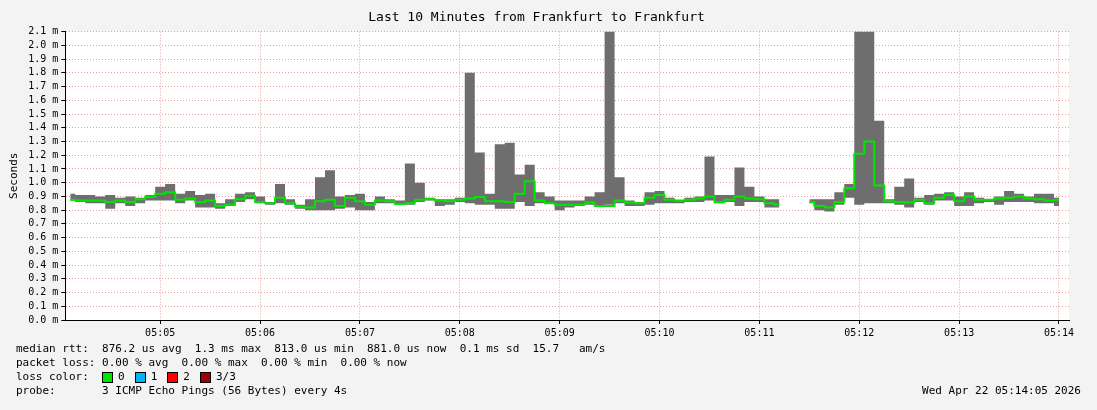 Image resolution: width=1097 pixels, height=410 pixels. Describe the element at coordinates (14, 175) in the screenshot. I see `y-axis-title: Seconds` at that location.